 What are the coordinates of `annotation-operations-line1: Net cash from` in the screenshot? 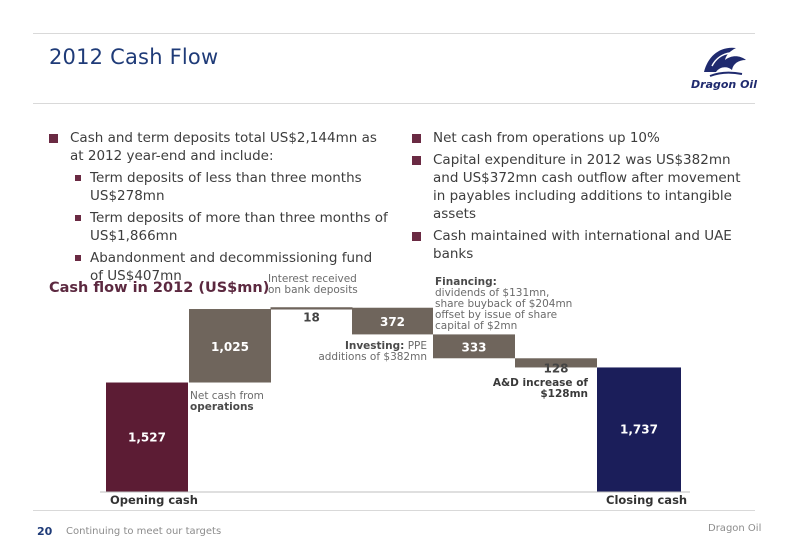 It's located at (227, 396).